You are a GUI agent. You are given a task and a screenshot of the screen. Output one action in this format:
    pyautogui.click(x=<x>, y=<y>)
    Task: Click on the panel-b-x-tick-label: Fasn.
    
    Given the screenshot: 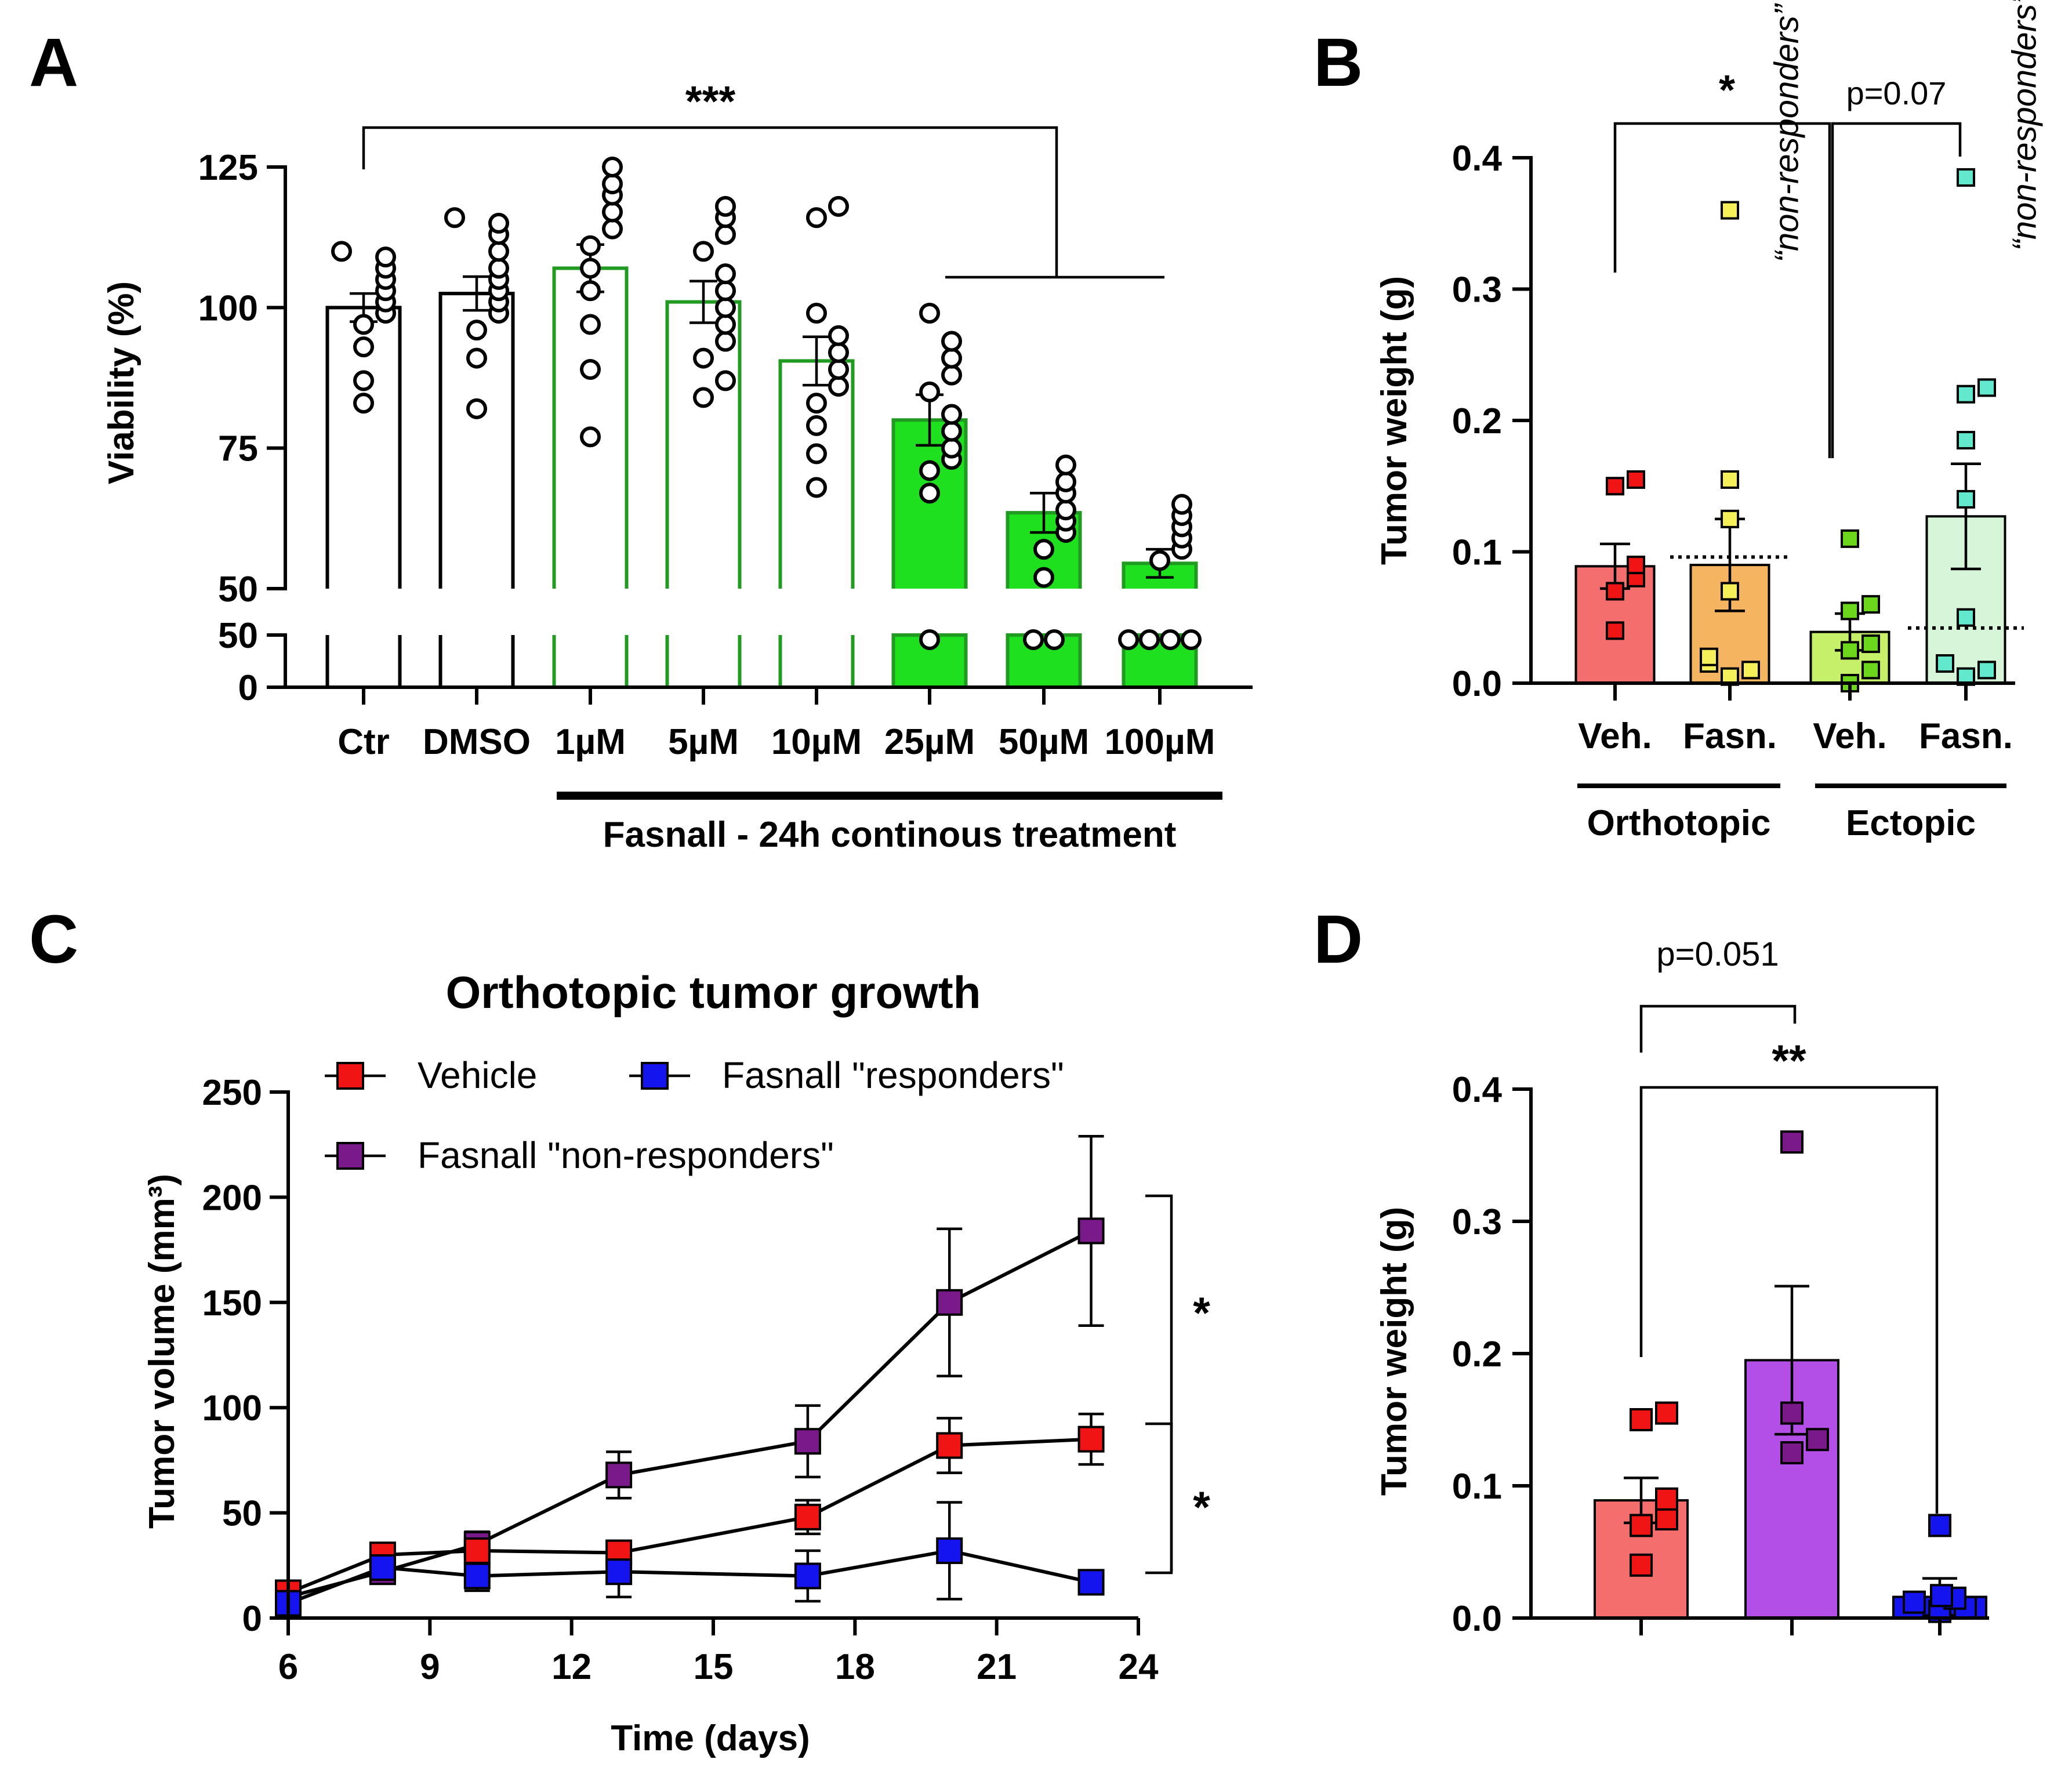 What is the action you would take?
    pyautogui.click(x=1966, y=736)
    